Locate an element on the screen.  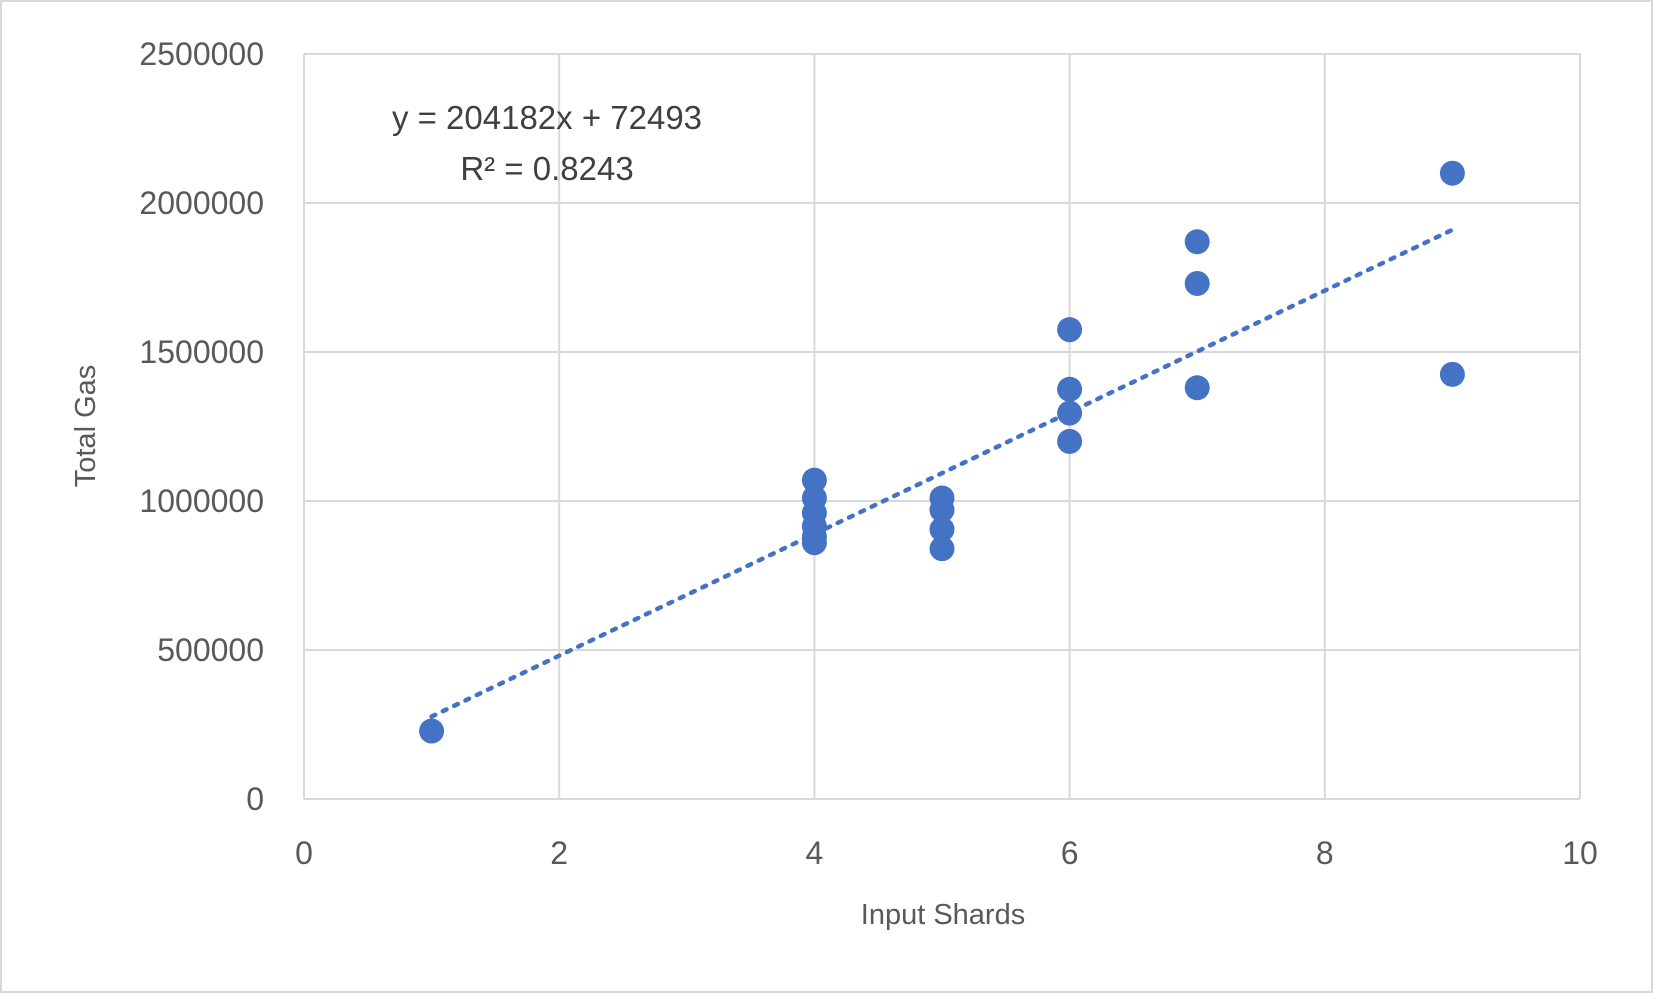
y-tick-label: 1500000 is located at coordinates (201, 352).